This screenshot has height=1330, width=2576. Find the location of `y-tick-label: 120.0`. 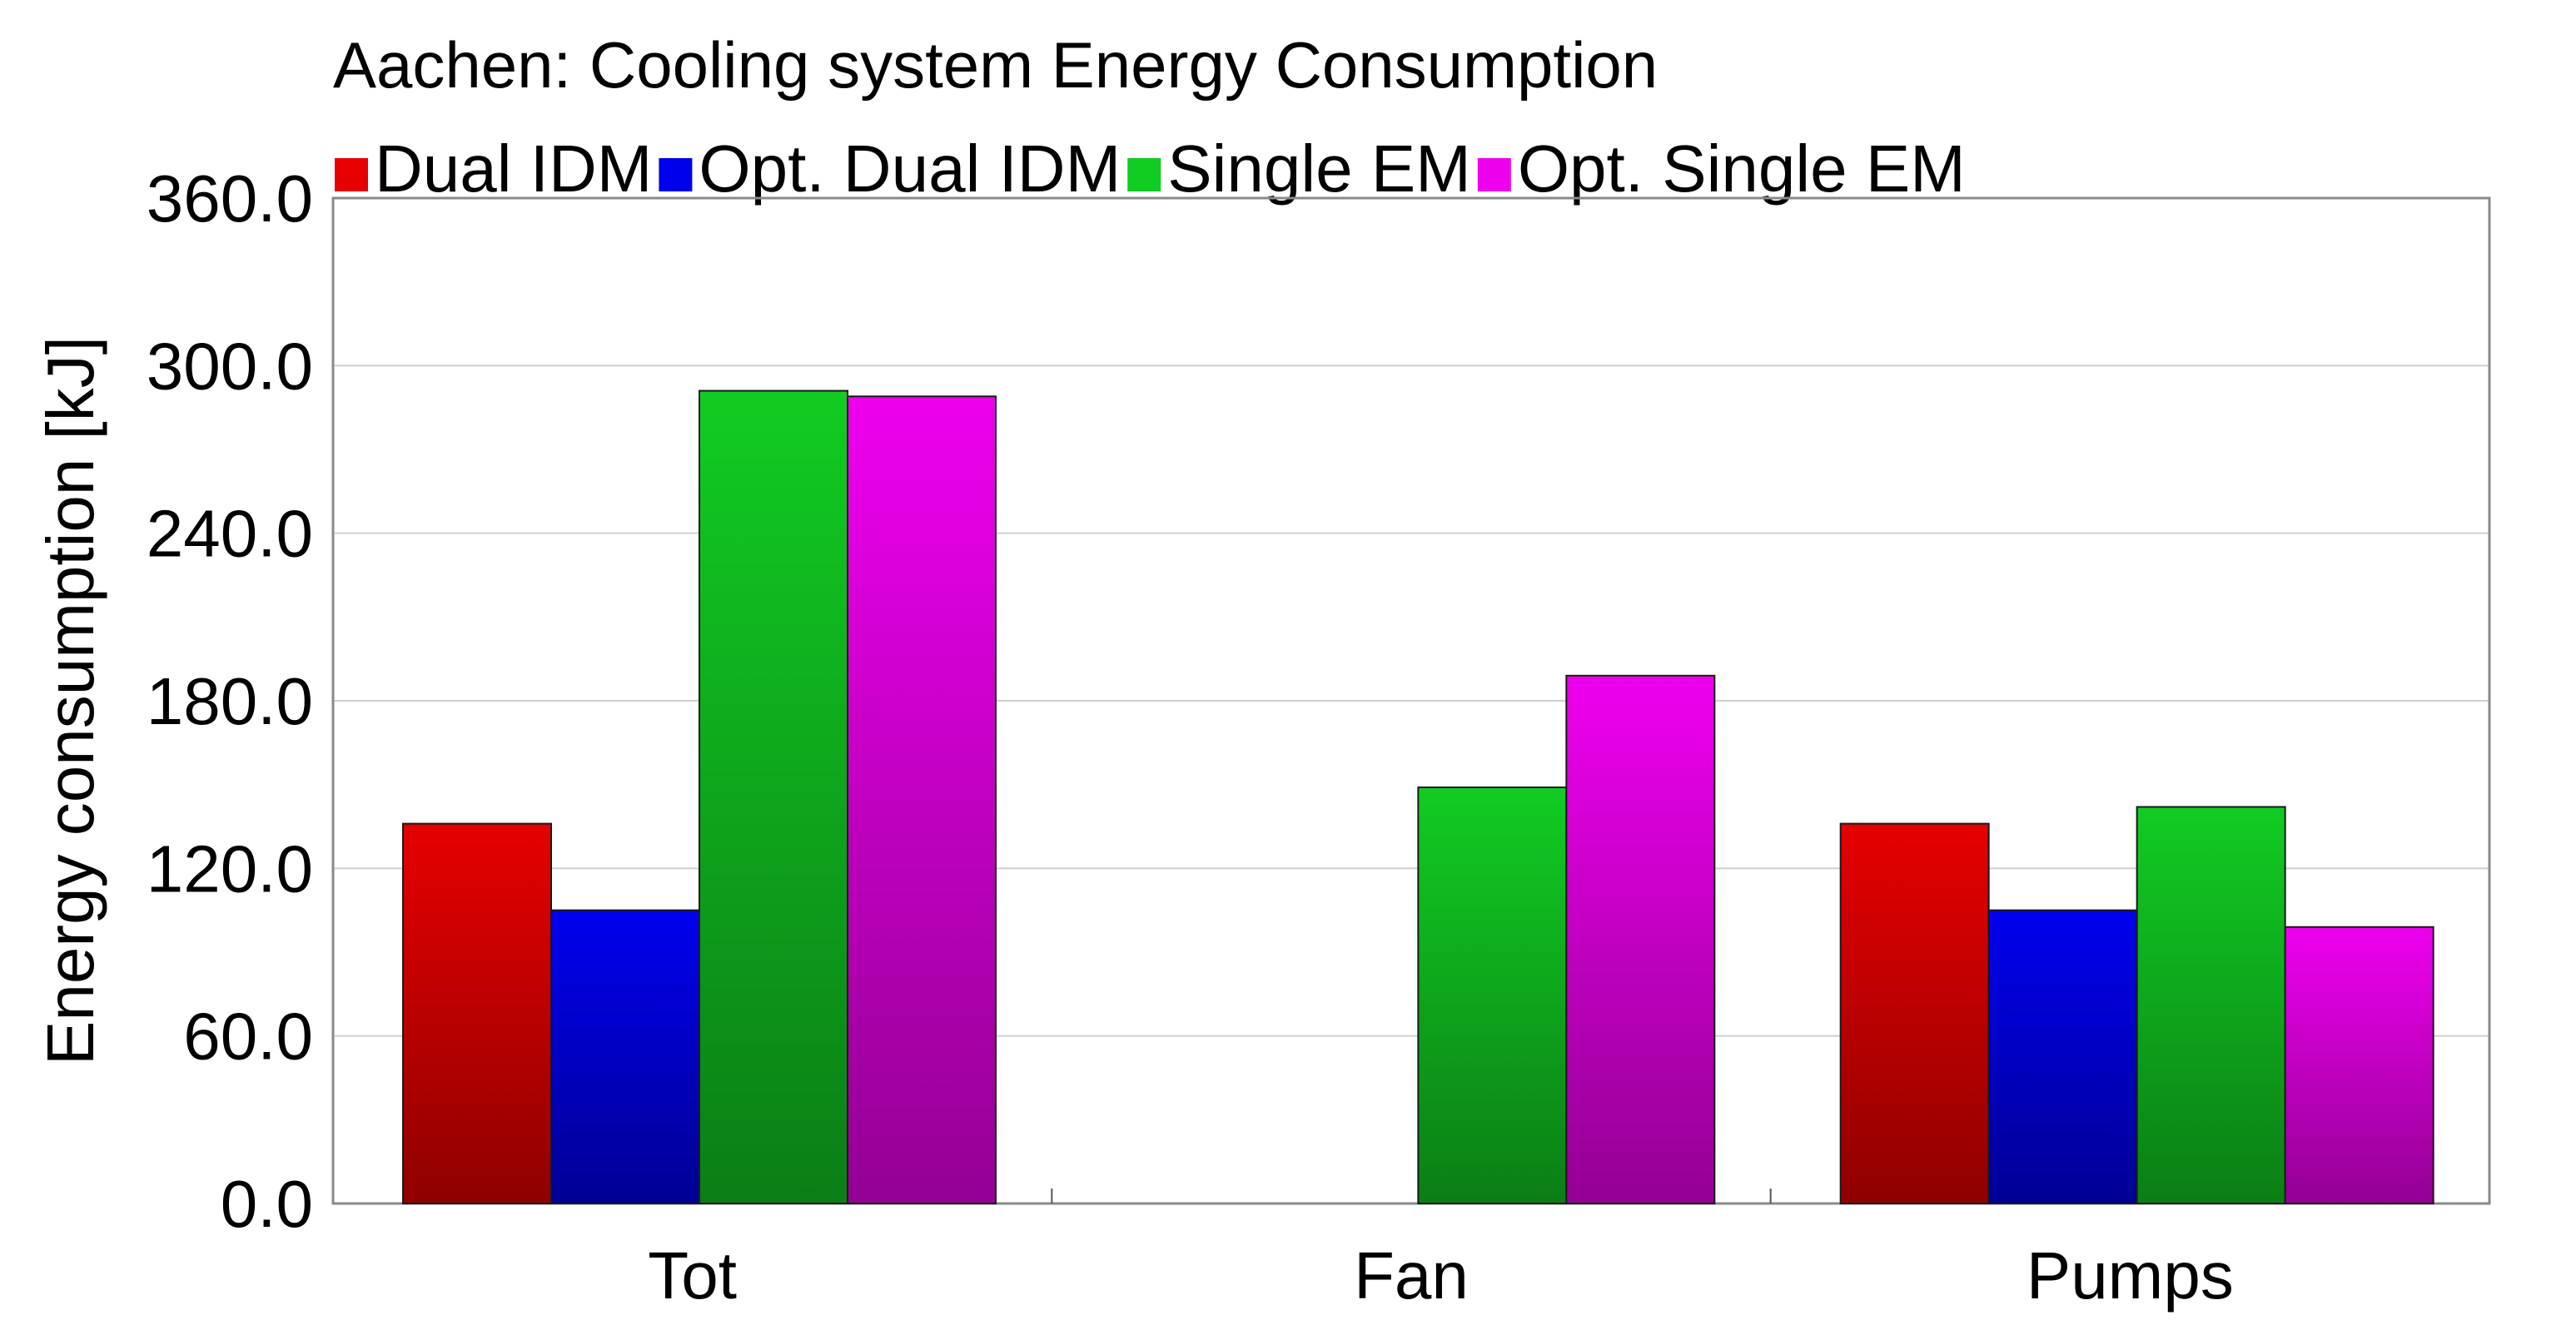

y-tick-label: 120.0 is located at coordinates (230, 869).